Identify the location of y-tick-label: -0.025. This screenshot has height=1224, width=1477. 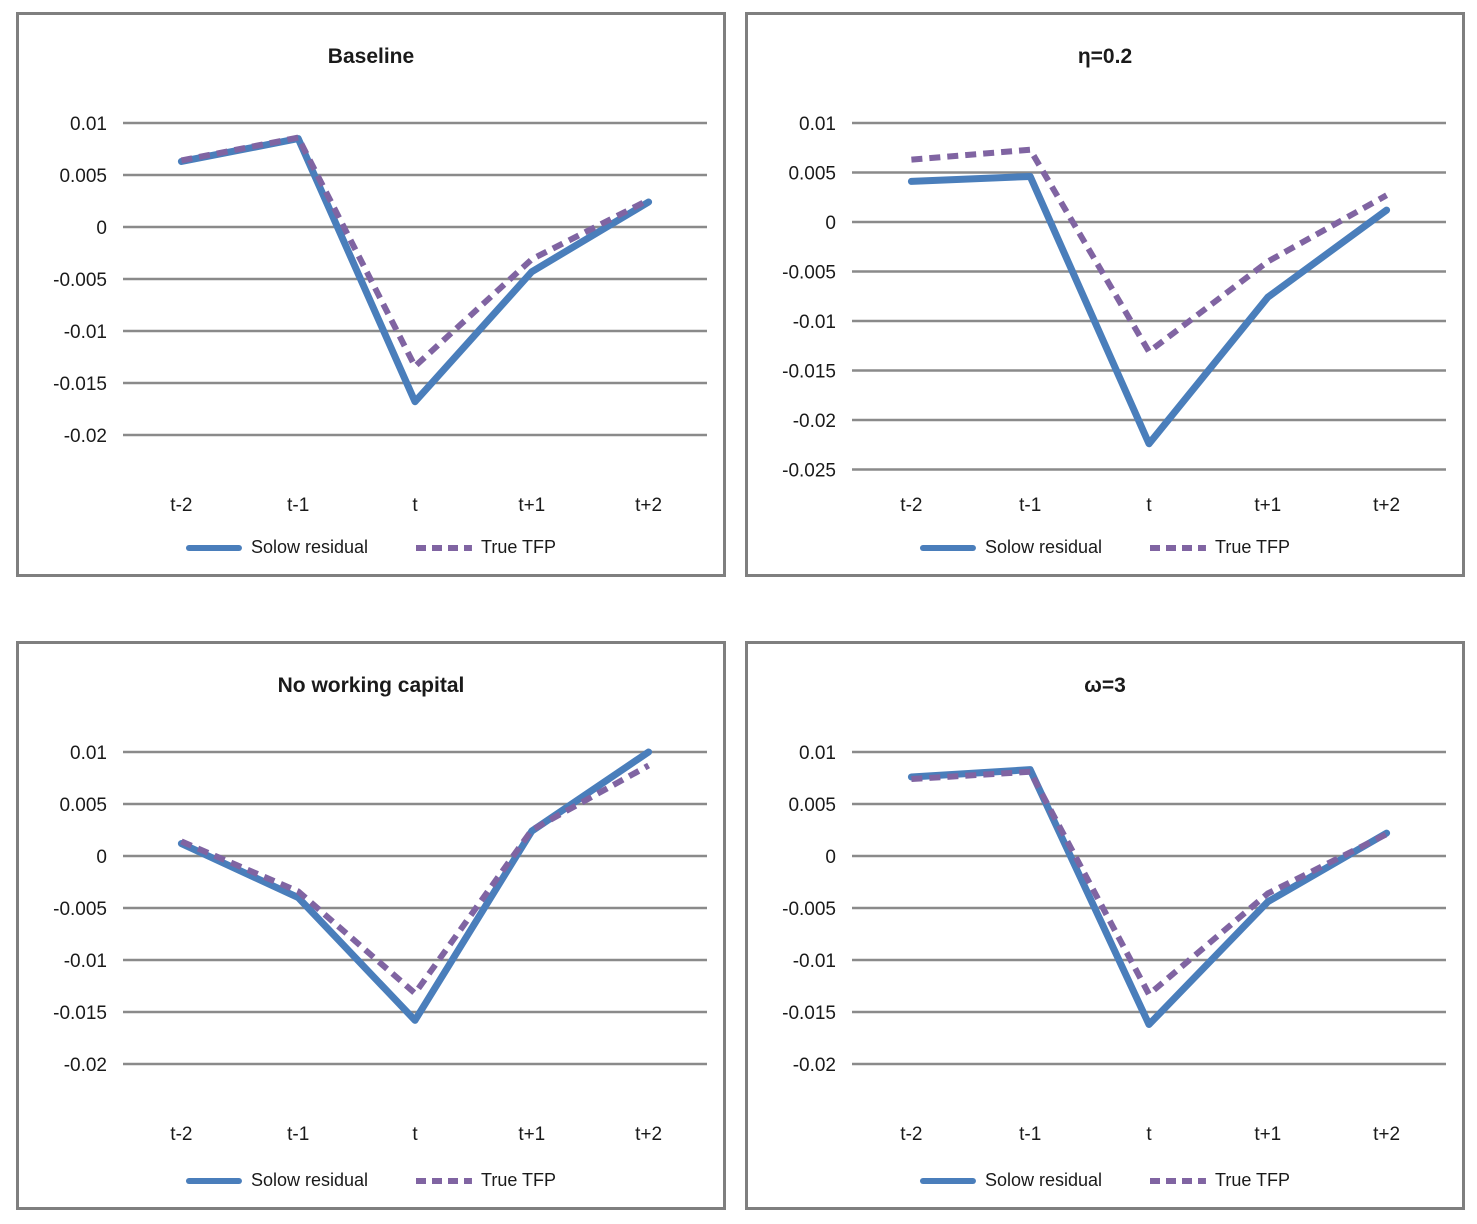
(809, 471).